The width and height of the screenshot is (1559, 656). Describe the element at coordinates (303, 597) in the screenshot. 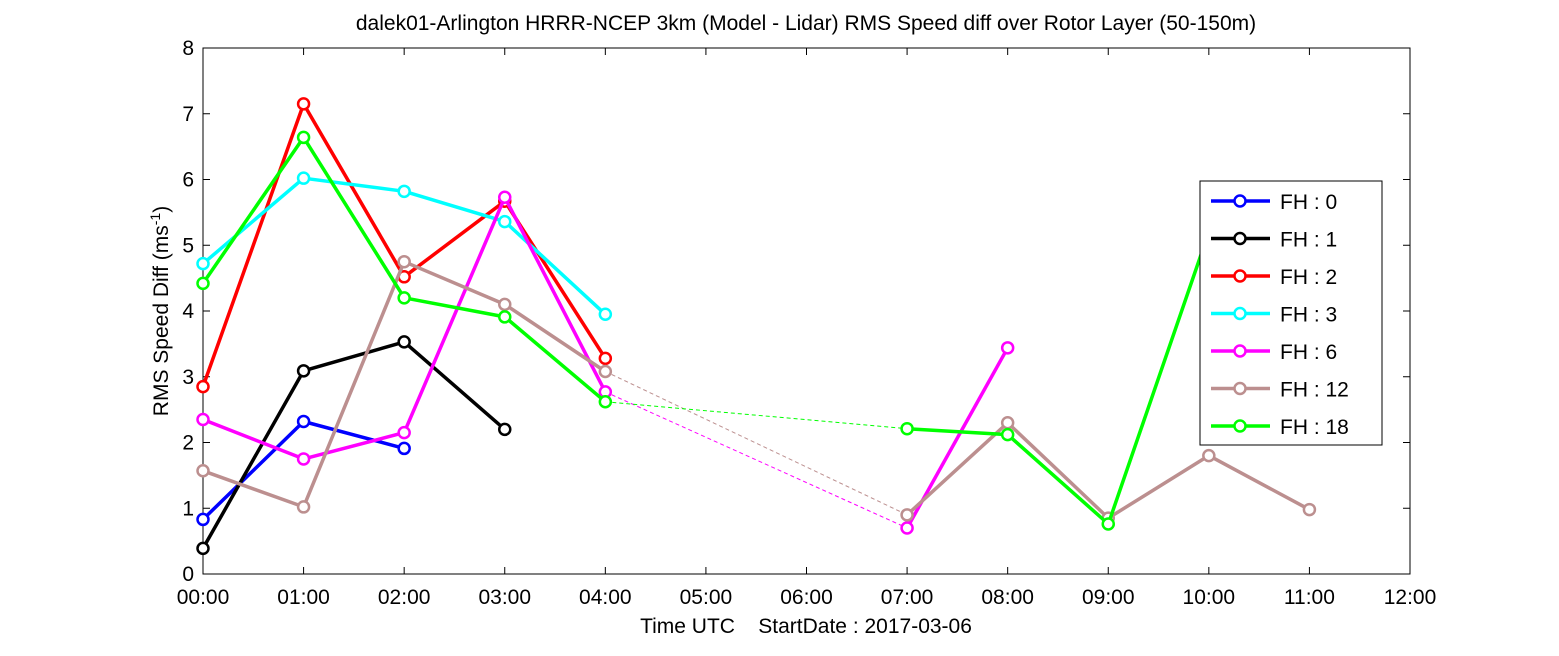

I see `x-tick-label: 01:00` at that location.